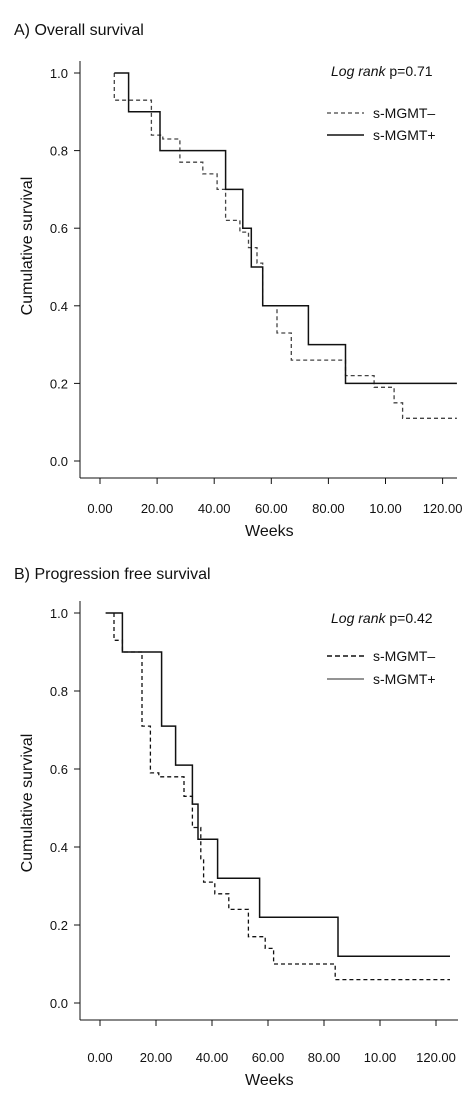 The image size is (474, 1113). I want to click on chart-title: B) Progression free survival, so click(112, 574).